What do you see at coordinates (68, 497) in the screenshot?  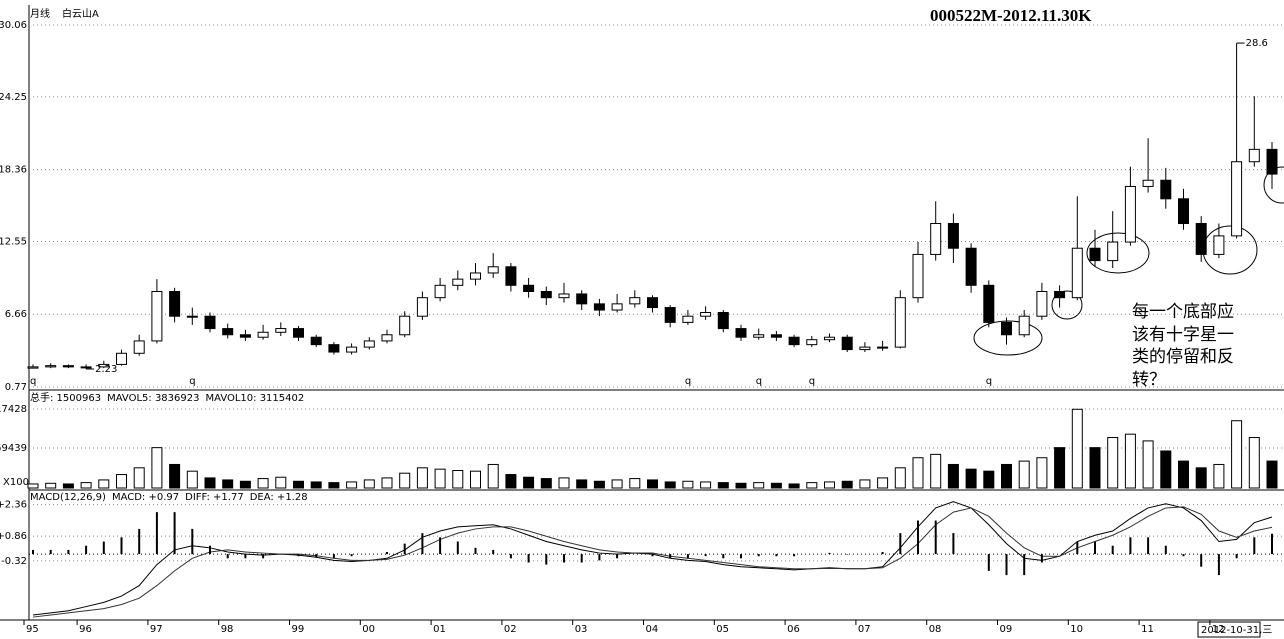 I see `panel-header: MACD(12,26,9)` at bounding box center [68, 497].